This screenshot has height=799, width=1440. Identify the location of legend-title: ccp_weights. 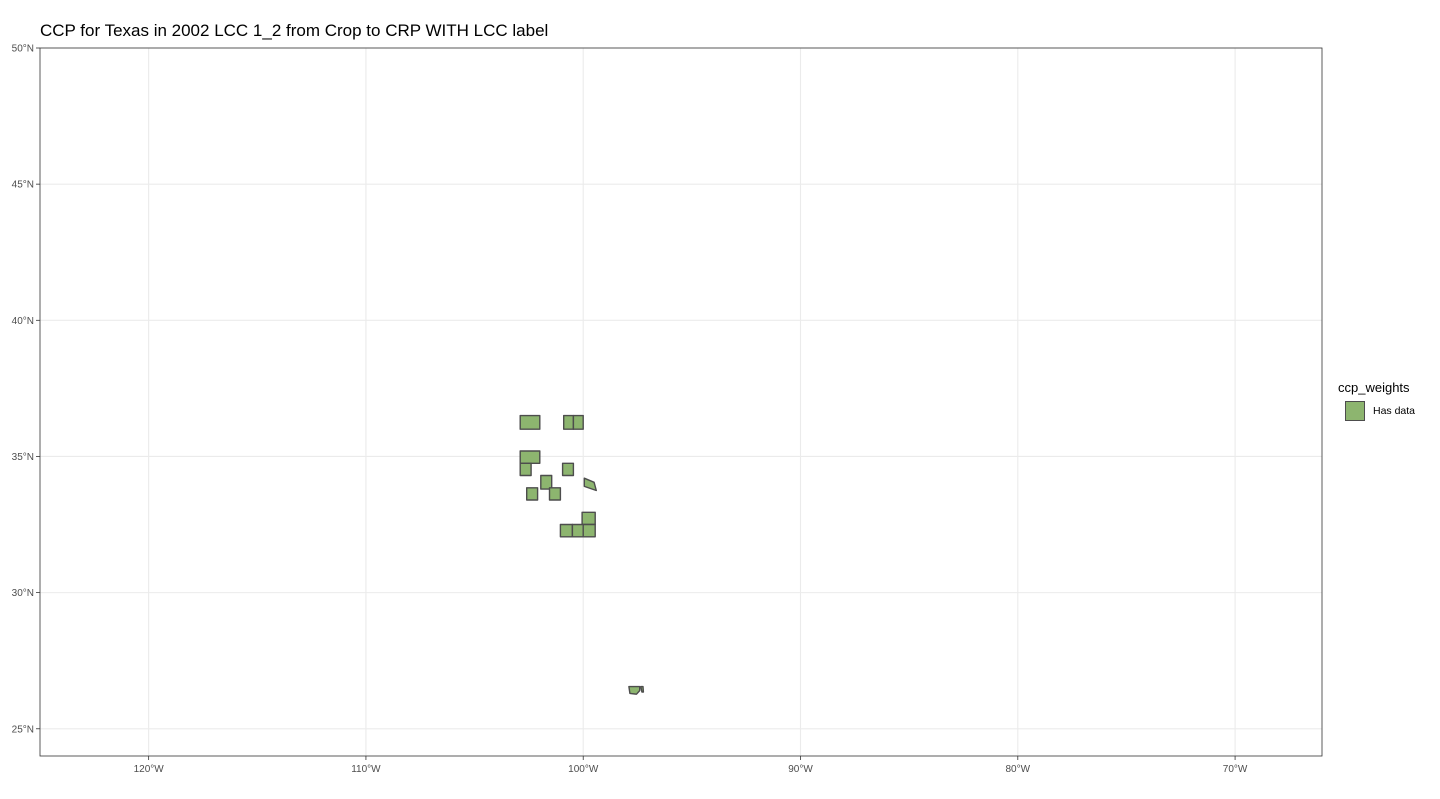
(1374, 387).